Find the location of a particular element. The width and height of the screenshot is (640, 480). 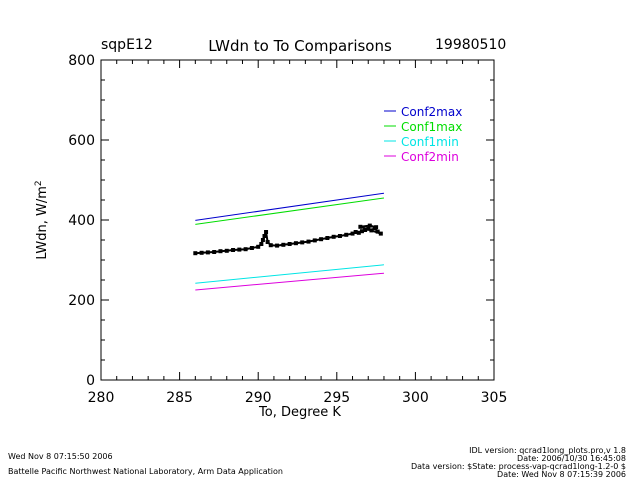

y-axis-label-superscript: 2 is located at coordinates (38, 183).